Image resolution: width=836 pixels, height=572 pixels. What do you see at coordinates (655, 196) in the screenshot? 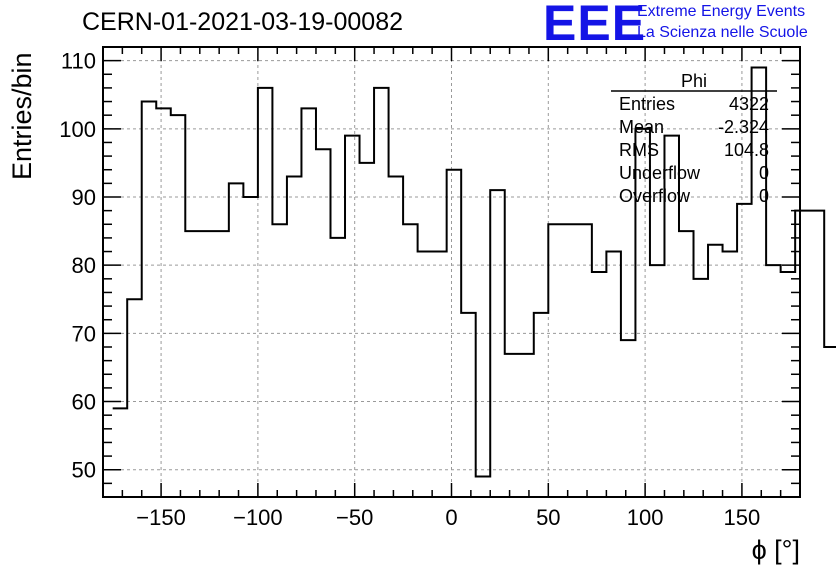
I see `stats-row-label: Overflow` at bounding box center [655, 196].